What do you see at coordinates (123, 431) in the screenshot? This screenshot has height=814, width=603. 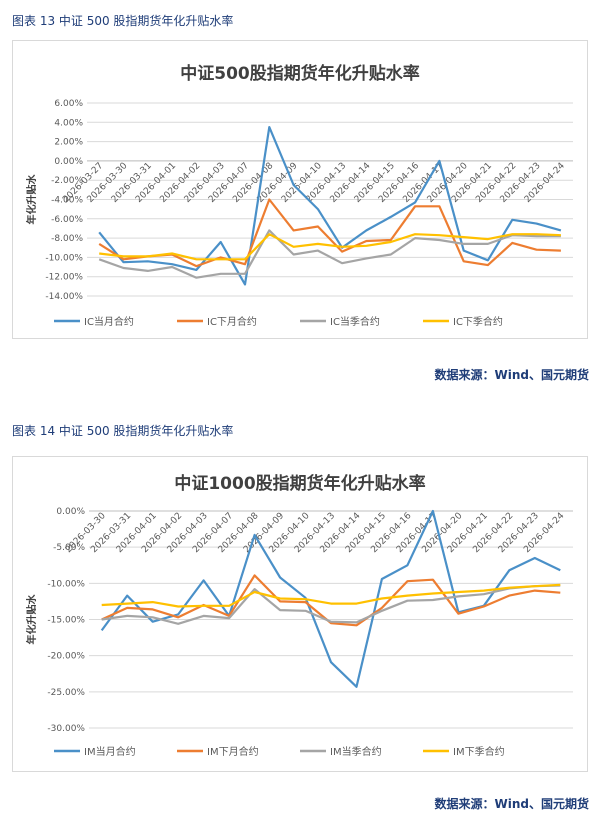 I see `figure-caption: 图表 14 中证 500 股指期货年化升贴水率` at bounding box center [123, 431].